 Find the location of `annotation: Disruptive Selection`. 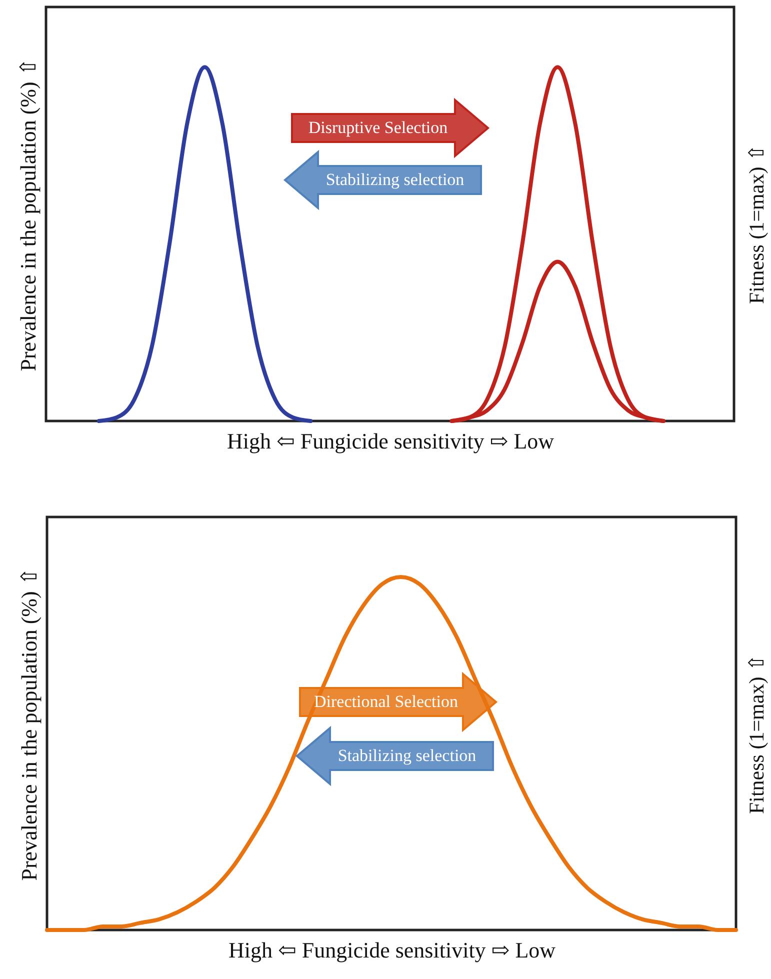

annotation: Disruptive Selection is located at coordinates (378, 128).